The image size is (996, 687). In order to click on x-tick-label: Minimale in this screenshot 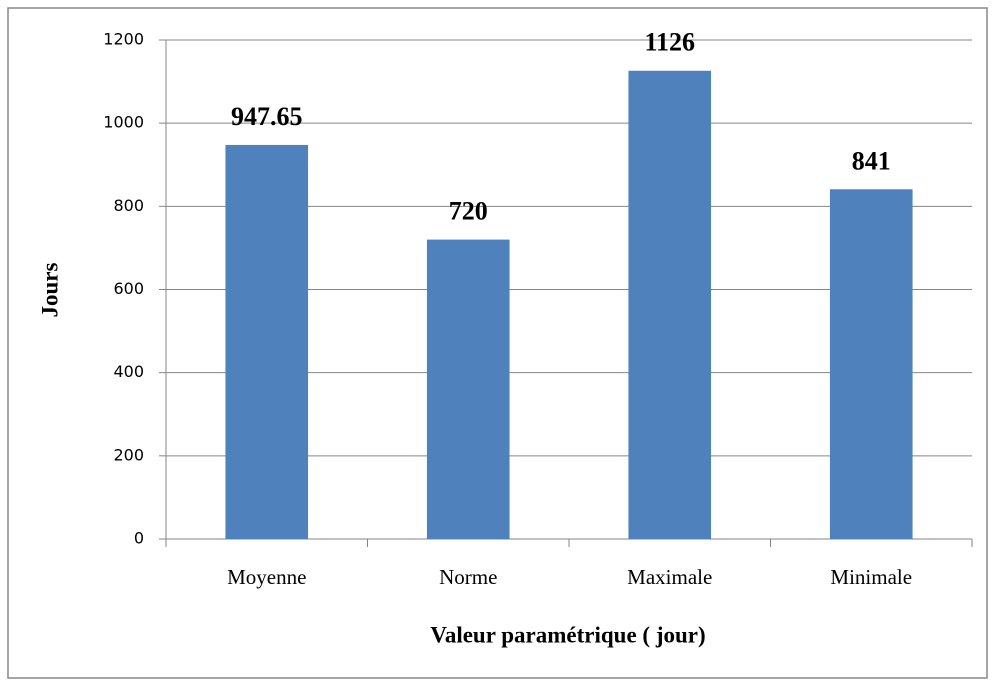, I will do `click(871, 577)`.